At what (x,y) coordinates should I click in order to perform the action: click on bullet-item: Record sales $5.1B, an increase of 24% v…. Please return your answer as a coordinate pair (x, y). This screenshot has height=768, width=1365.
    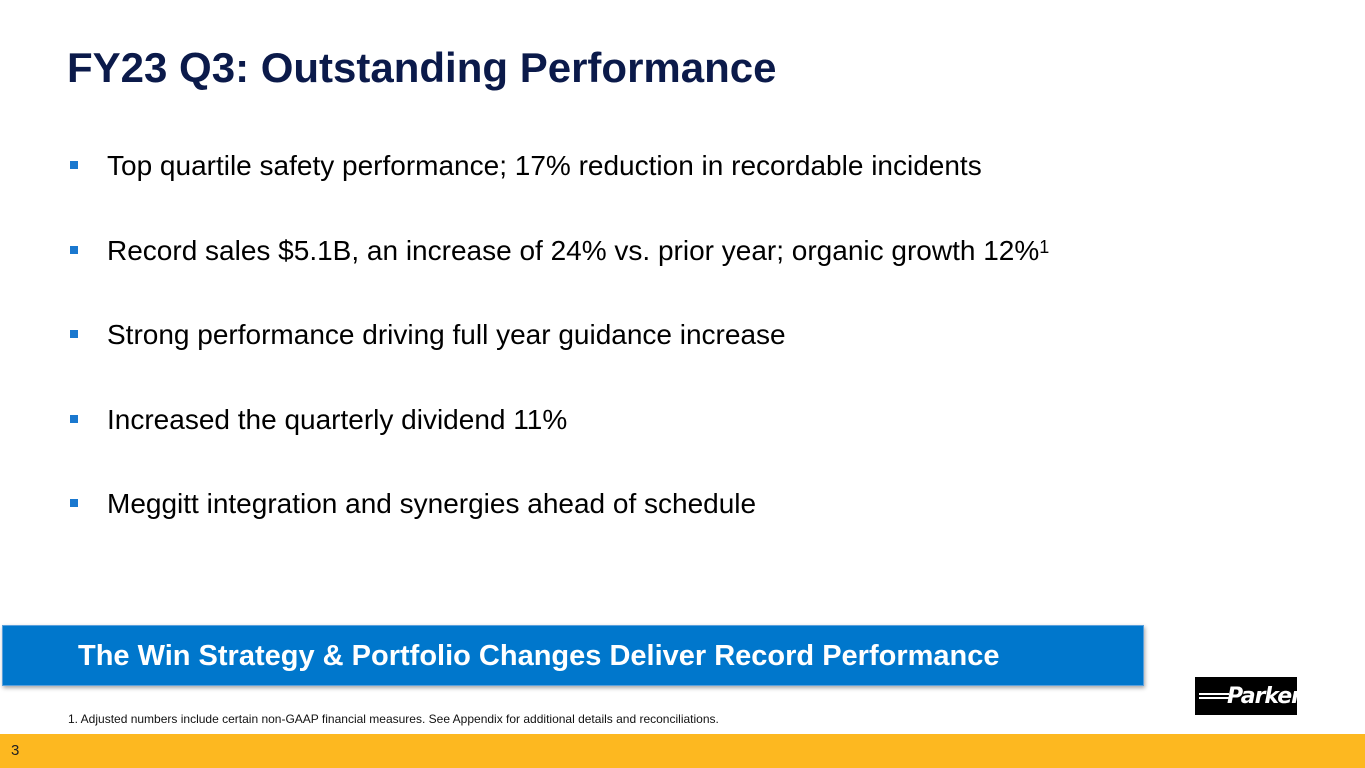
    Looking at the image, I should click on (559, 275).